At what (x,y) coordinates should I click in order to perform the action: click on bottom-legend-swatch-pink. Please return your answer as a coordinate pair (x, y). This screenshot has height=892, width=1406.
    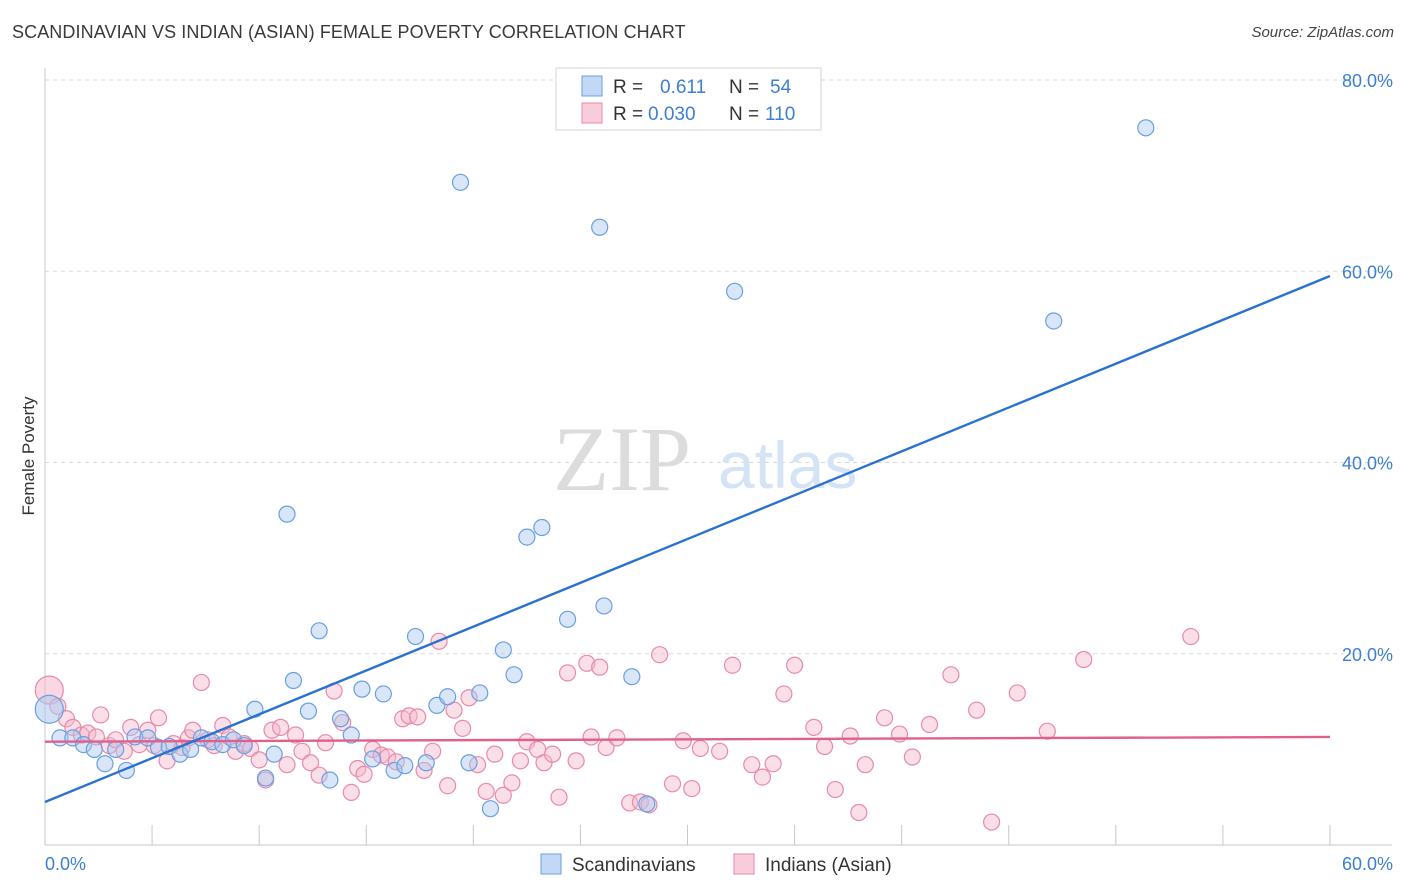
    Looking at the image, I should click on (744, 864).